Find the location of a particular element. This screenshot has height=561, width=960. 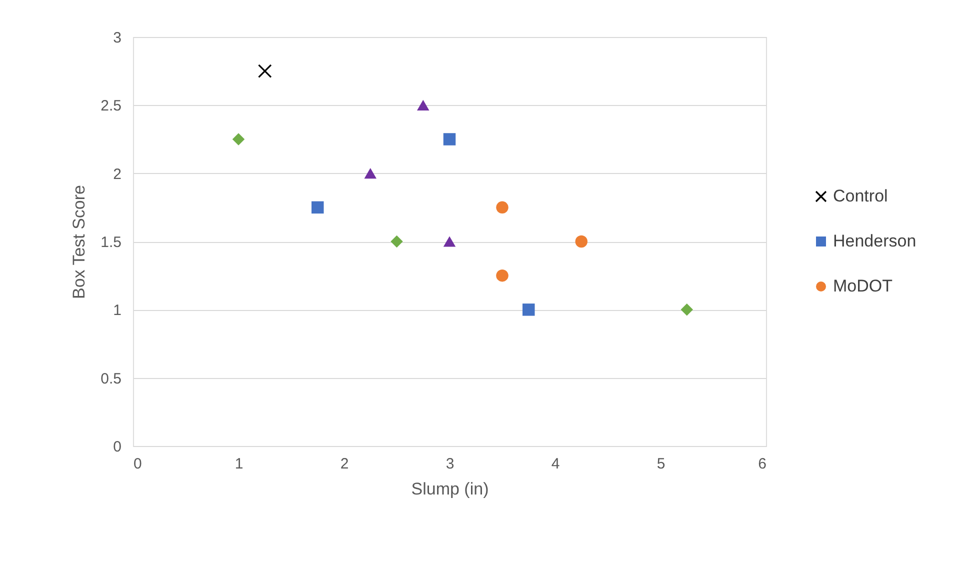

y-tick-label: 3 is located at coordinates (117, 38).